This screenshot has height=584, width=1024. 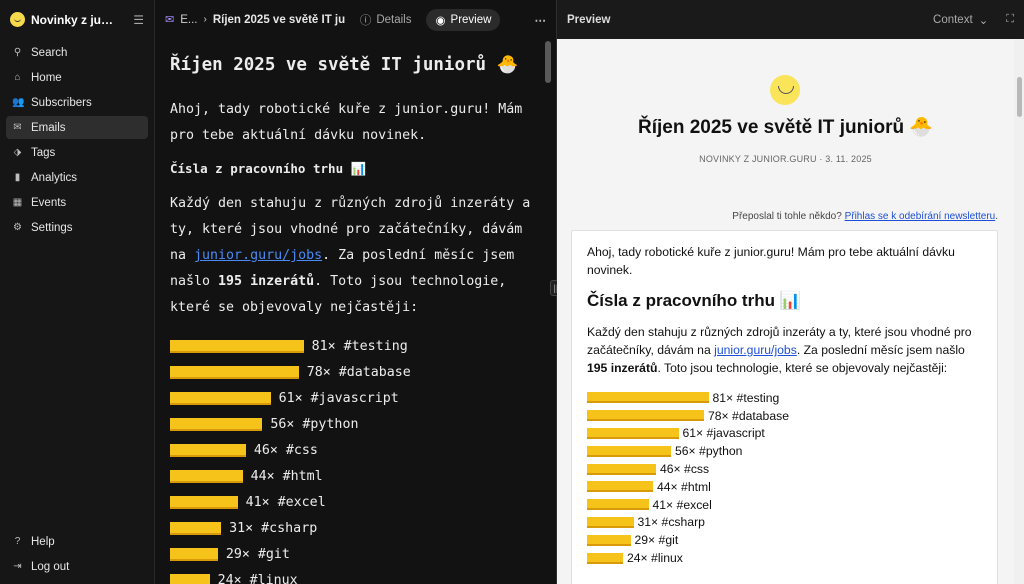 I want to click on subscribe-link: Přihlas se k odebírání newsletteru, so click(x=920, y=216).